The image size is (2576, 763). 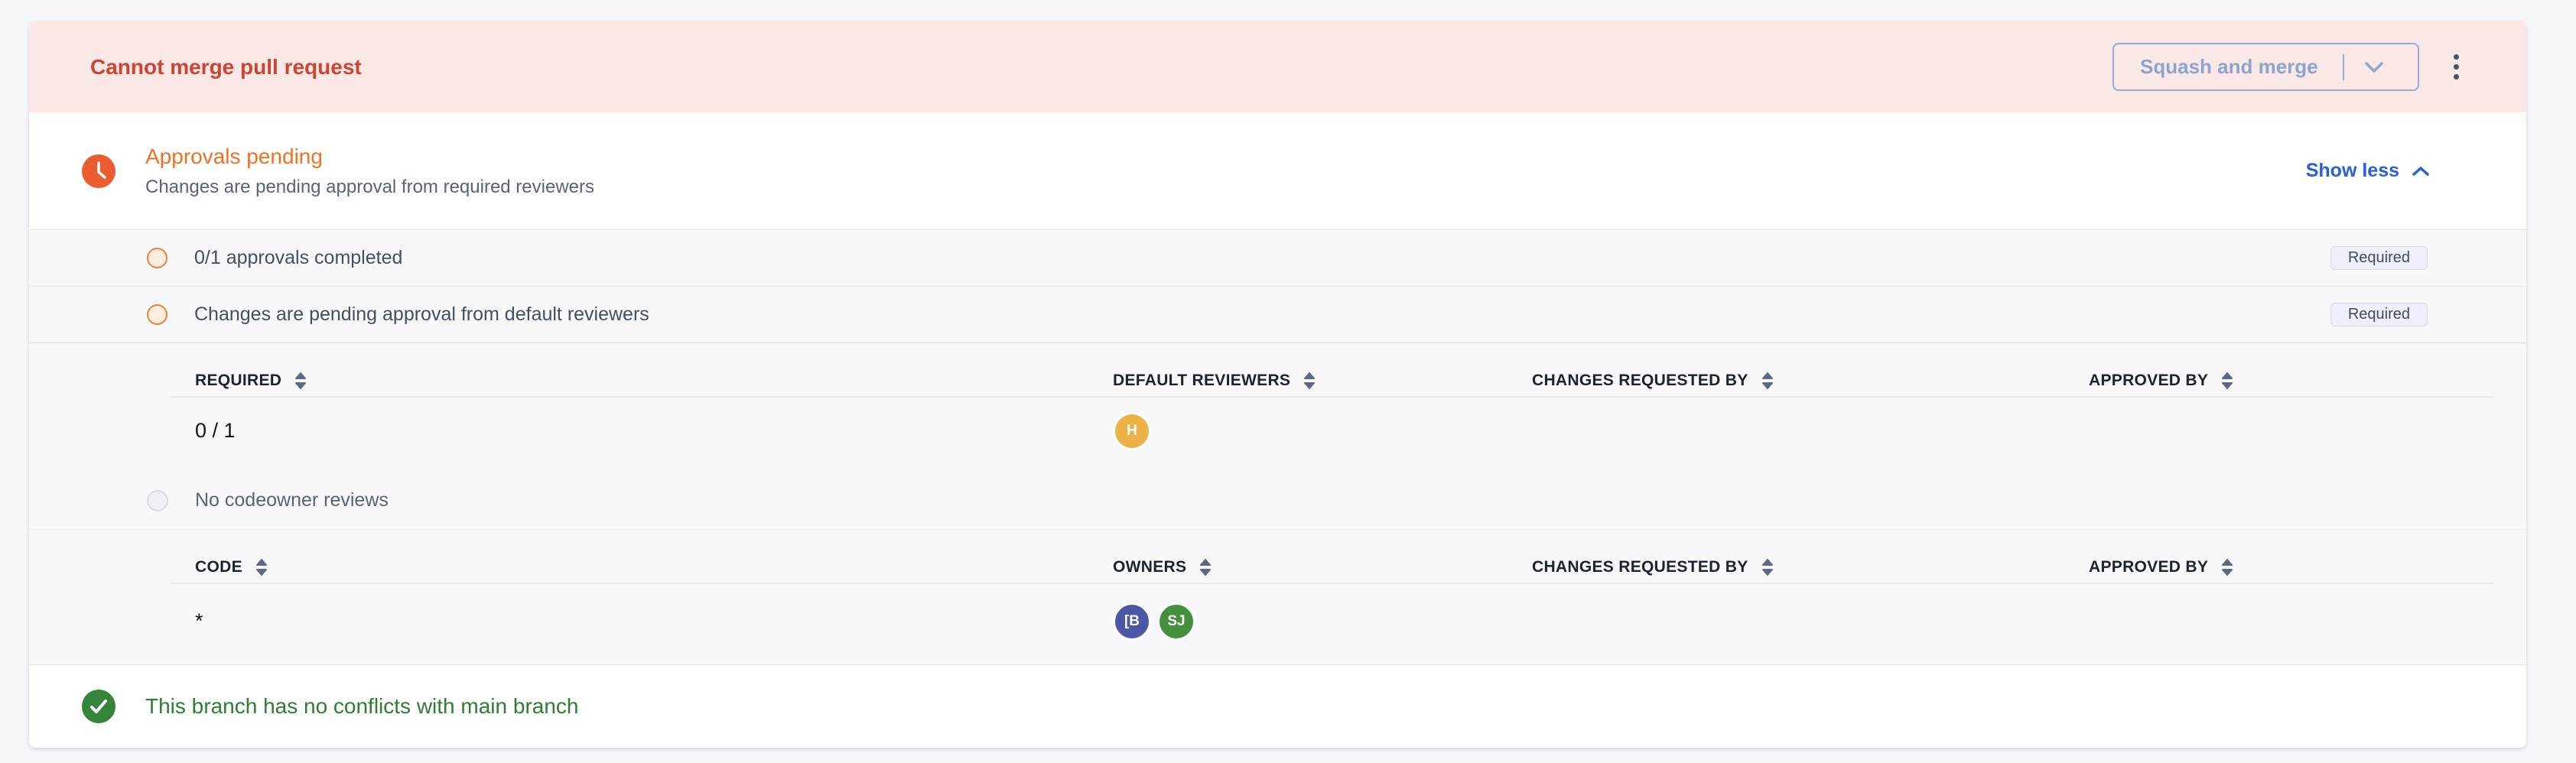 I want to click on column-label: CODE, so click(x=218, y=567).